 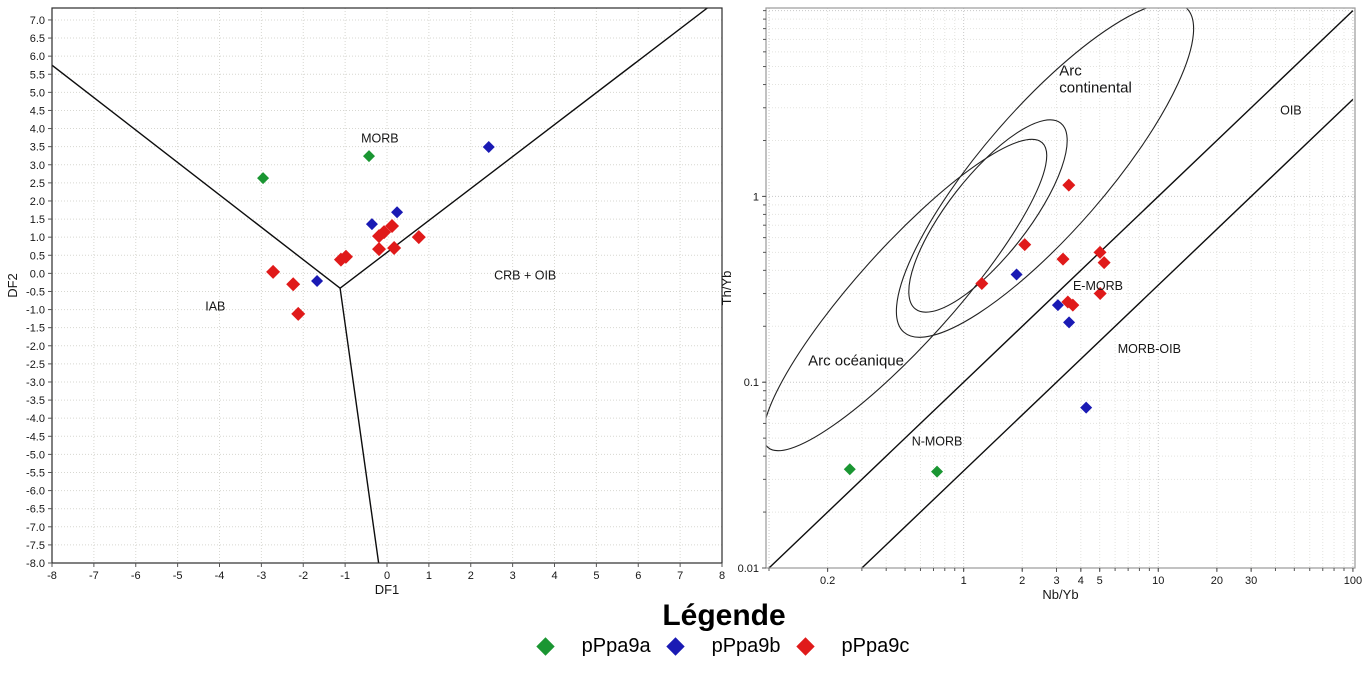 I want to click on x-tick-label: -8, so click(x=52, y=576).